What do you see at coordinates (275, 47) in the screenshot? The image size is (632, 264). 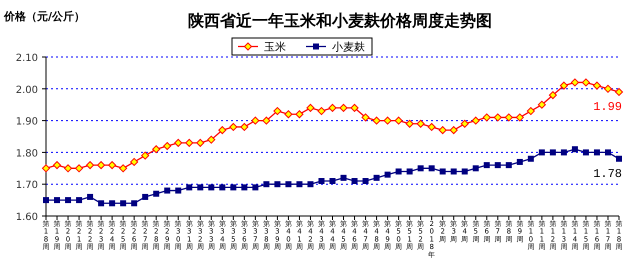 I see `legend-label: 玉米` at bounding box center [275, 47].